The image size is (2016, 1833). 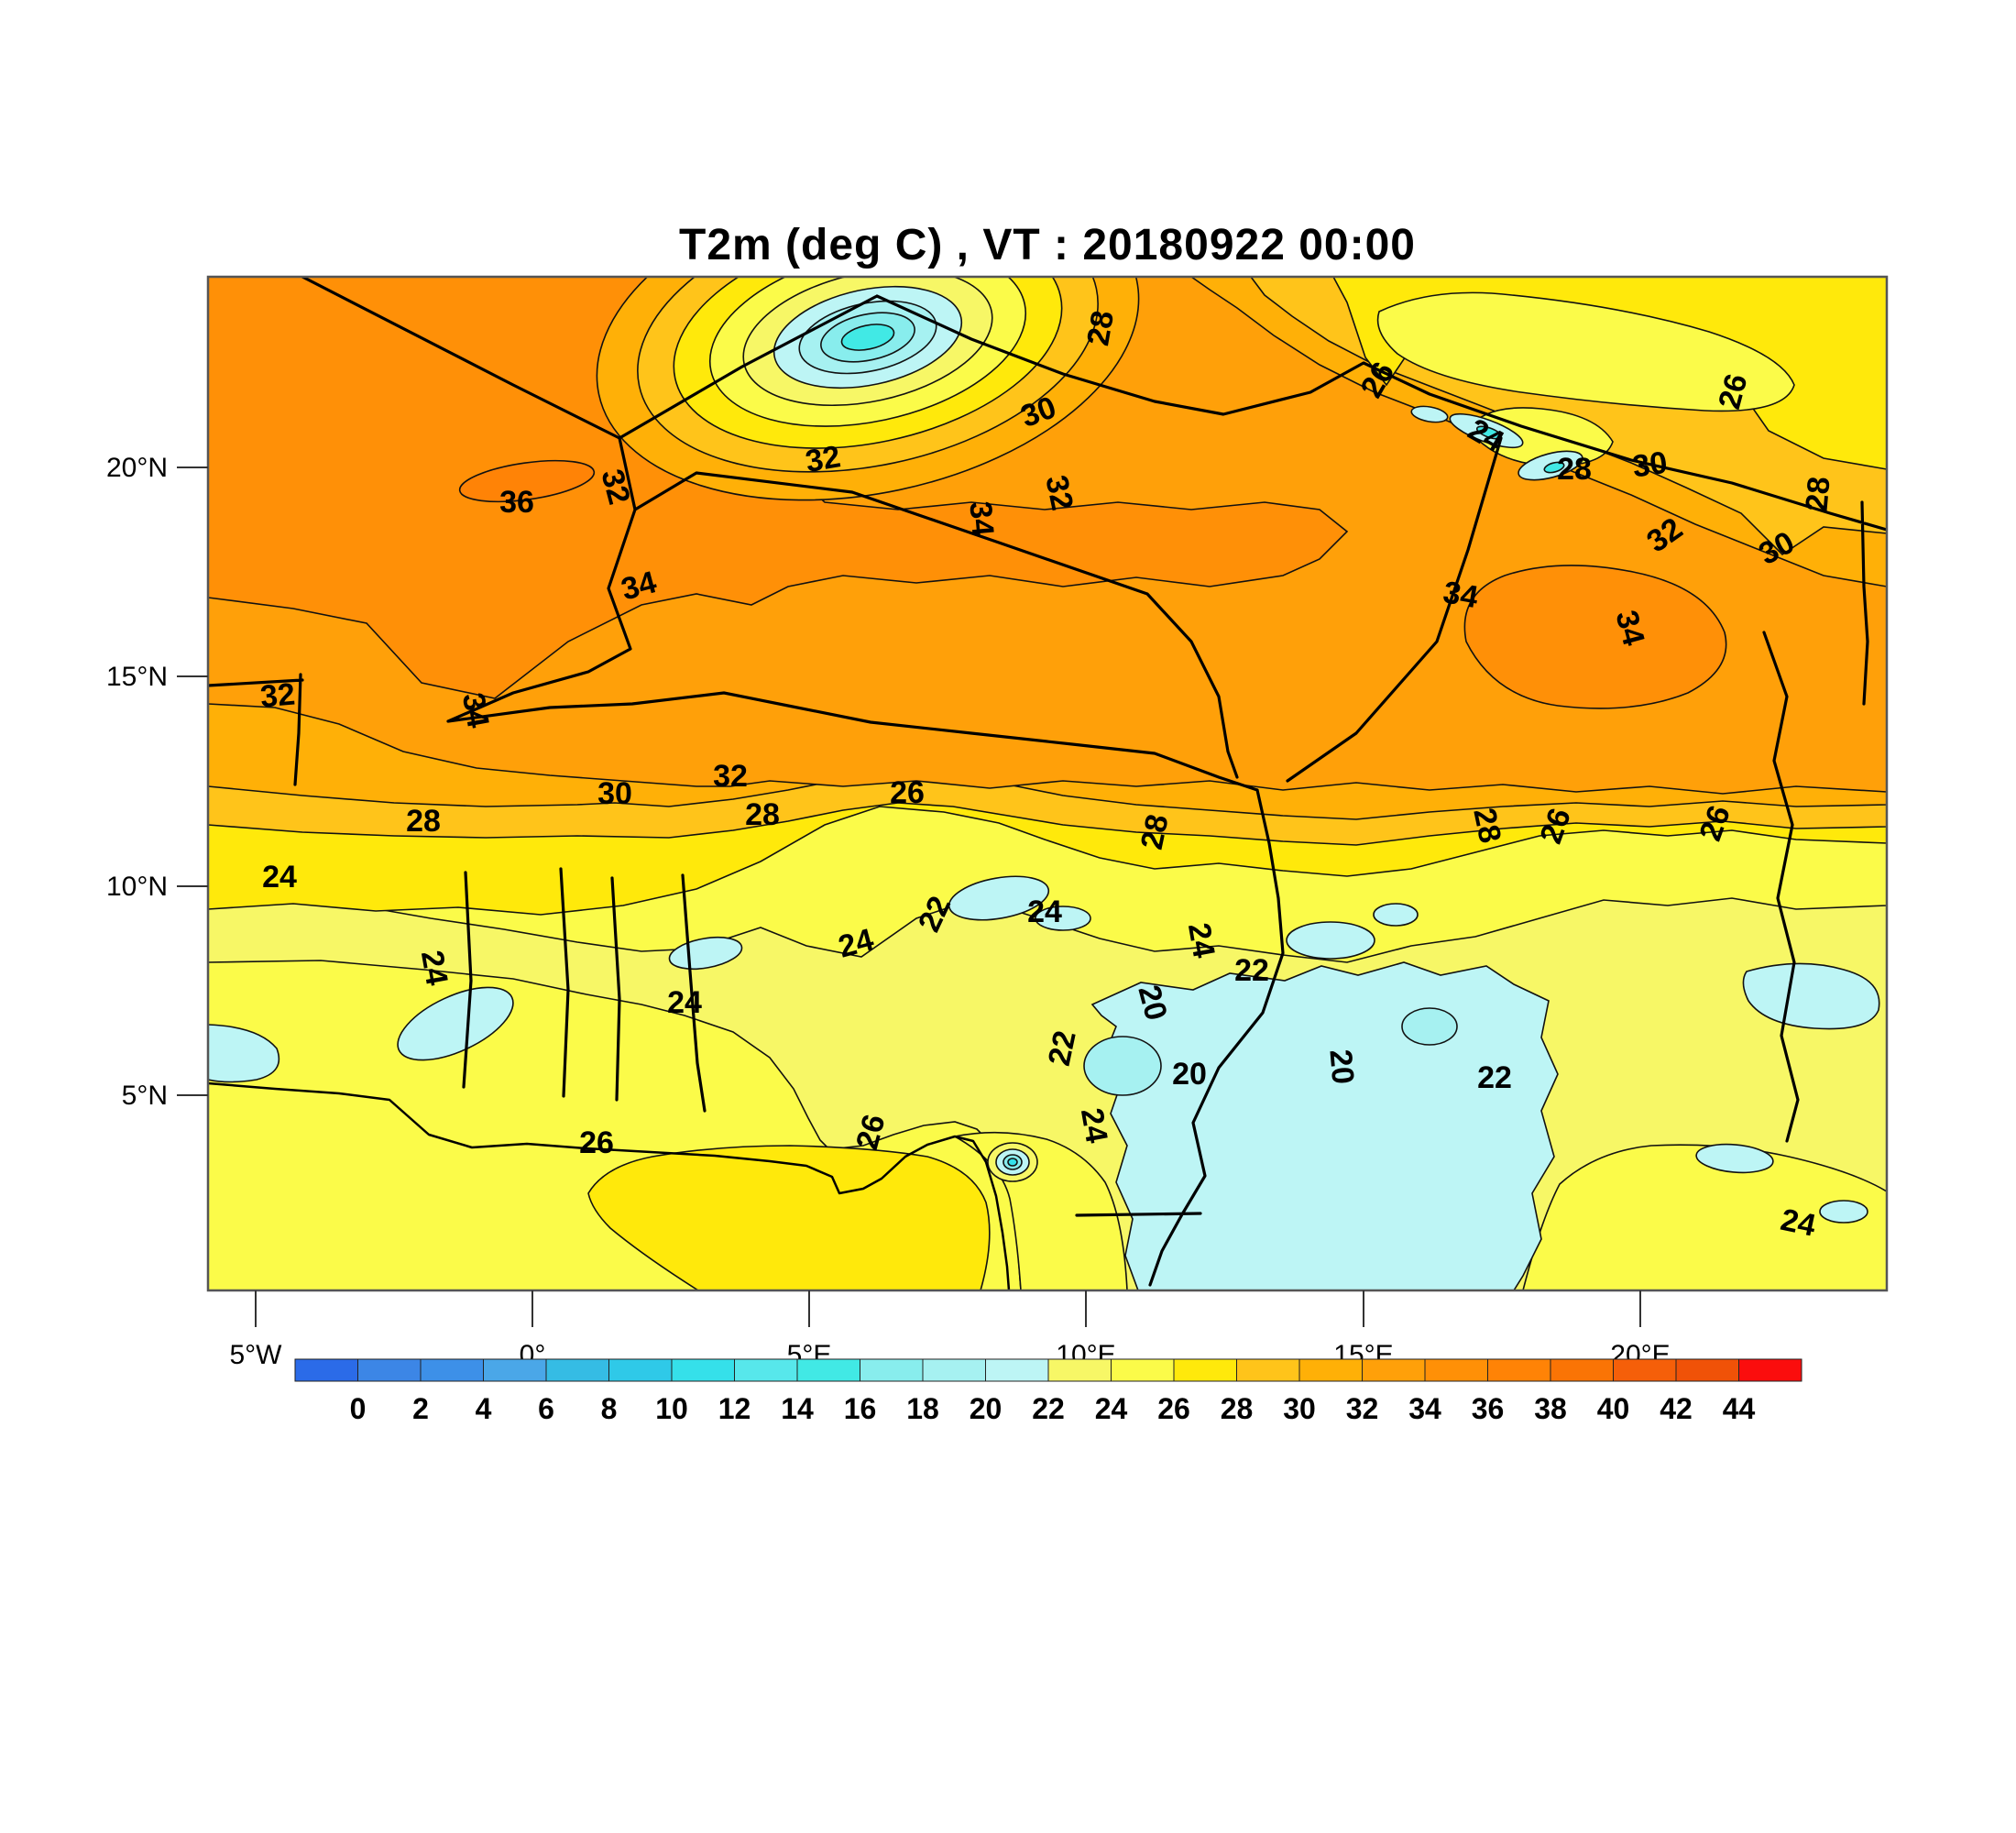 I want to click on lat-tick-label: 20°N, so click(x=137, y=468).